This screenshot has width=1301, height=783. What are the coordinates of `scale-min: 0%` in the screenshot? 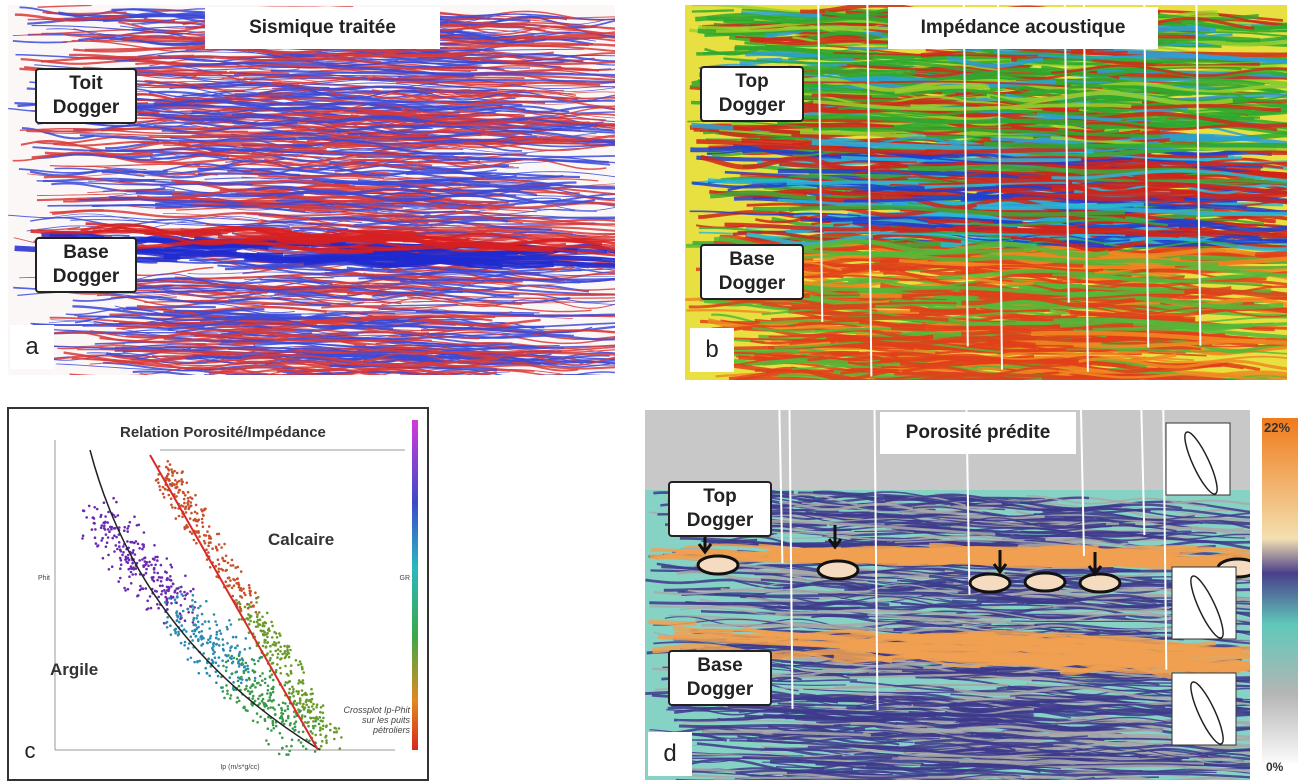 It's located at (1275, 767).